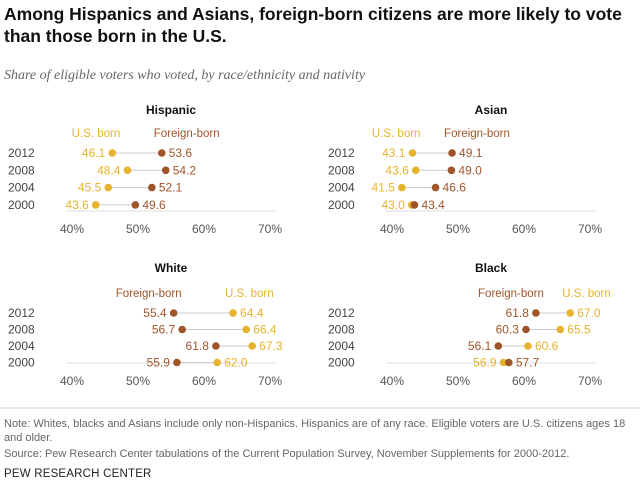  What do you see at coordinates (579, 330) in the screenshot?
I see `us-born-value-label: 65.5` at bounding box center [579, 330].